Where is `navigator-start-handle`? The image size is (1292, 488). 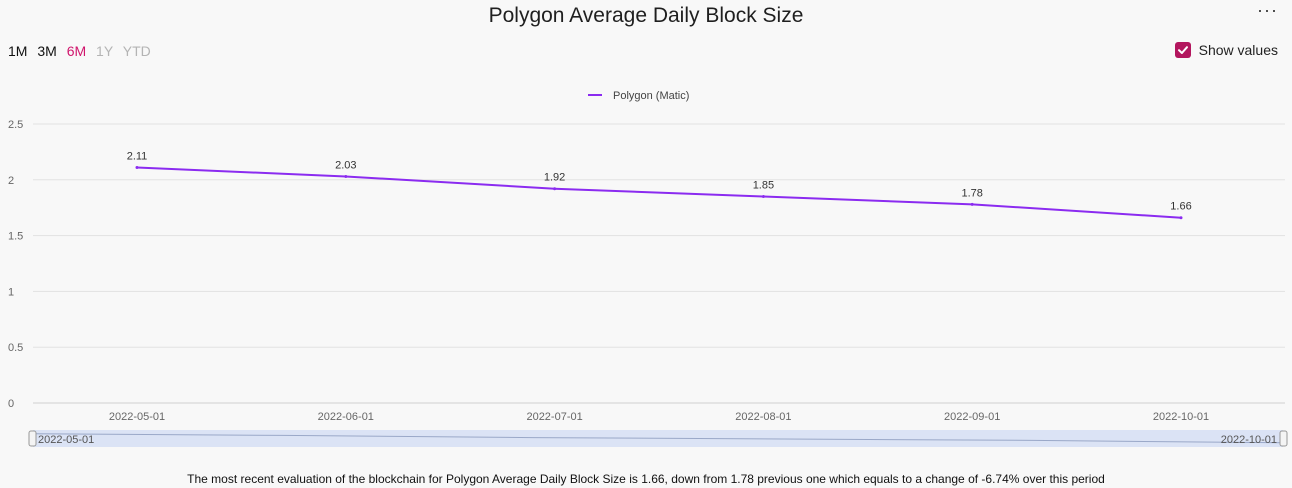
navigator-start-handle is located at coordinates (32, 438).